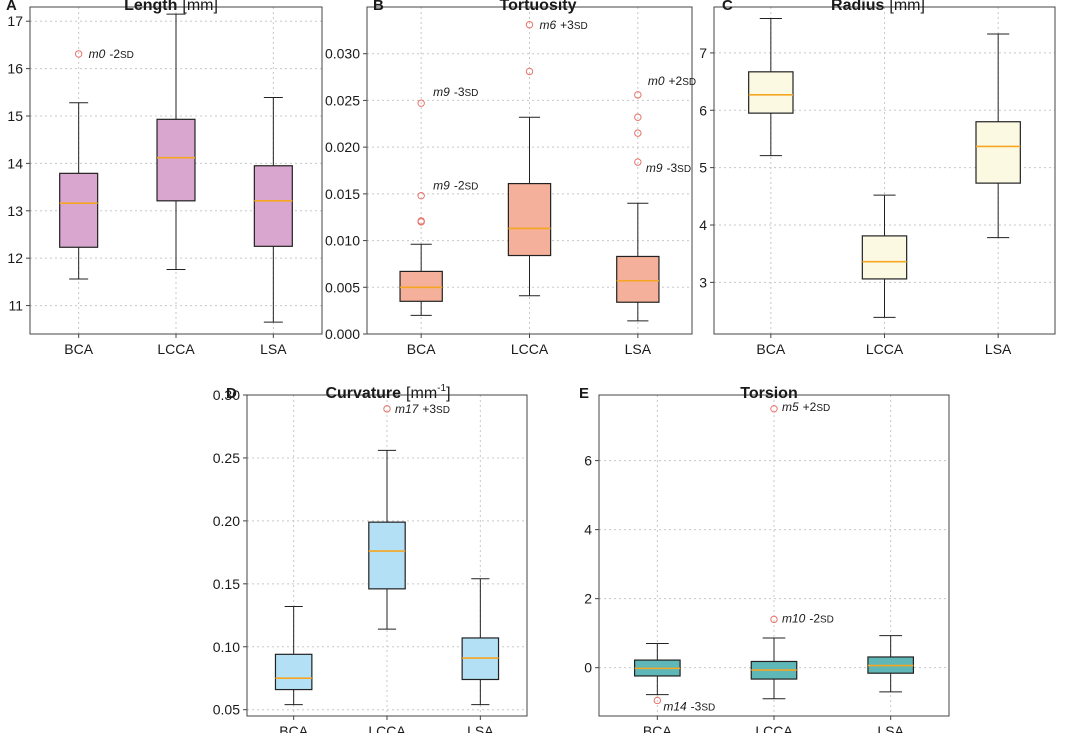 This screenshot has width=1065, height=733. I want to click on y-tick-label: 3, so click(703, 282).